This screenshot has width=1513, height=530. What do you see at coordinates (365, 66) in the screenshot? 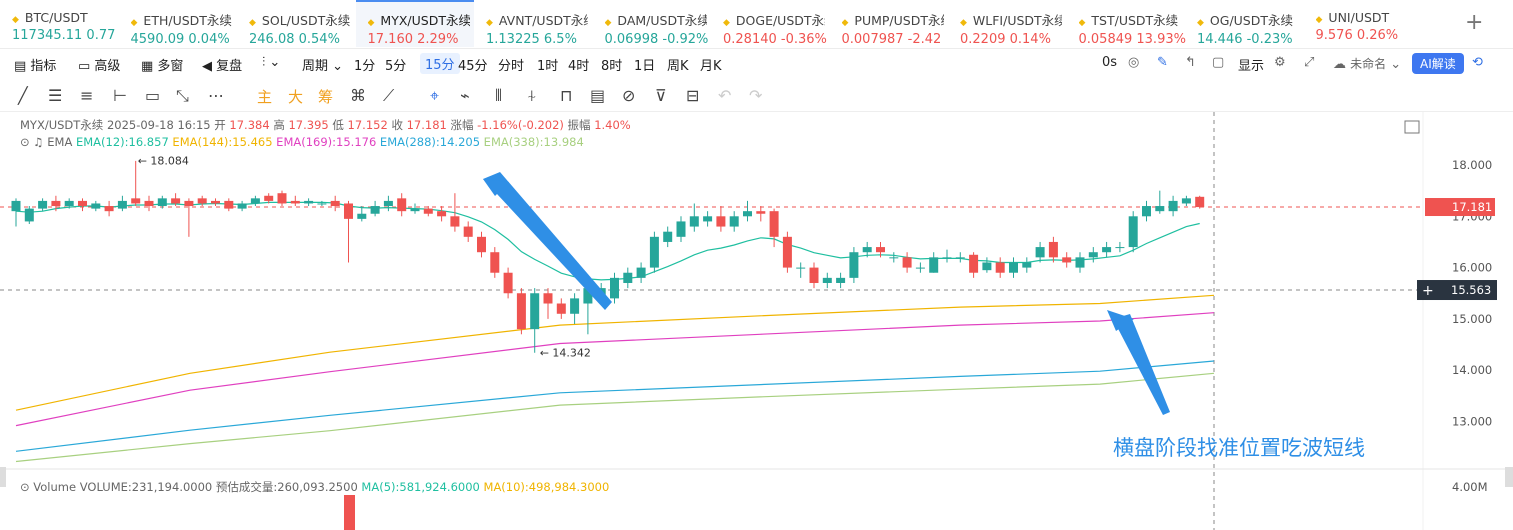
I see `timeframe-0: 1分` at bounding box center [365, 66].